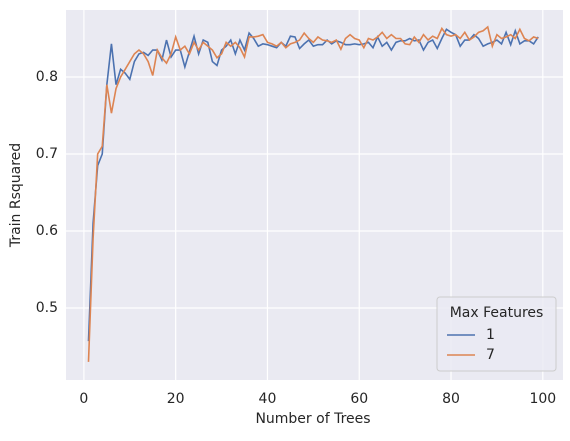 The height and width of the screenshot is (441, 570). I want to click on x-axis-label: Number of Trees, so click(312, 419).